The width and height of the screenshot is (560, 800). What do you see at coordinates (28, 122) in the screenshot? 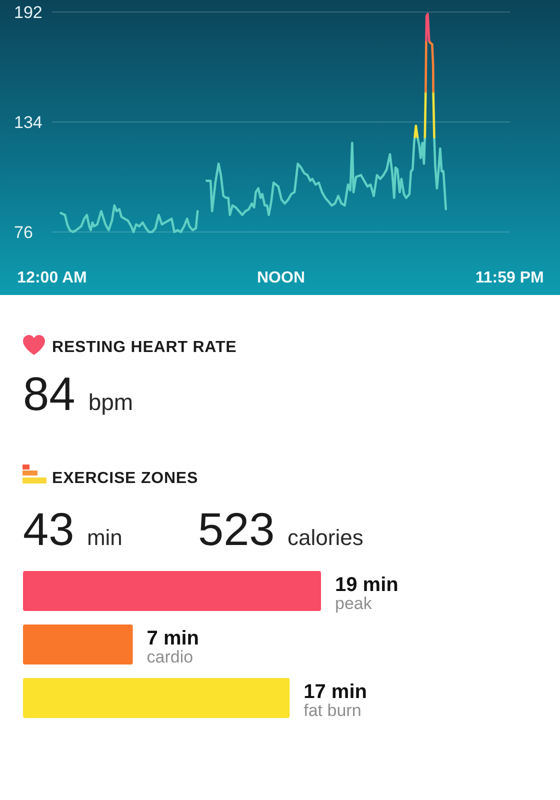
I see `y-tick-label: 134` at bounding box center [28, 122].